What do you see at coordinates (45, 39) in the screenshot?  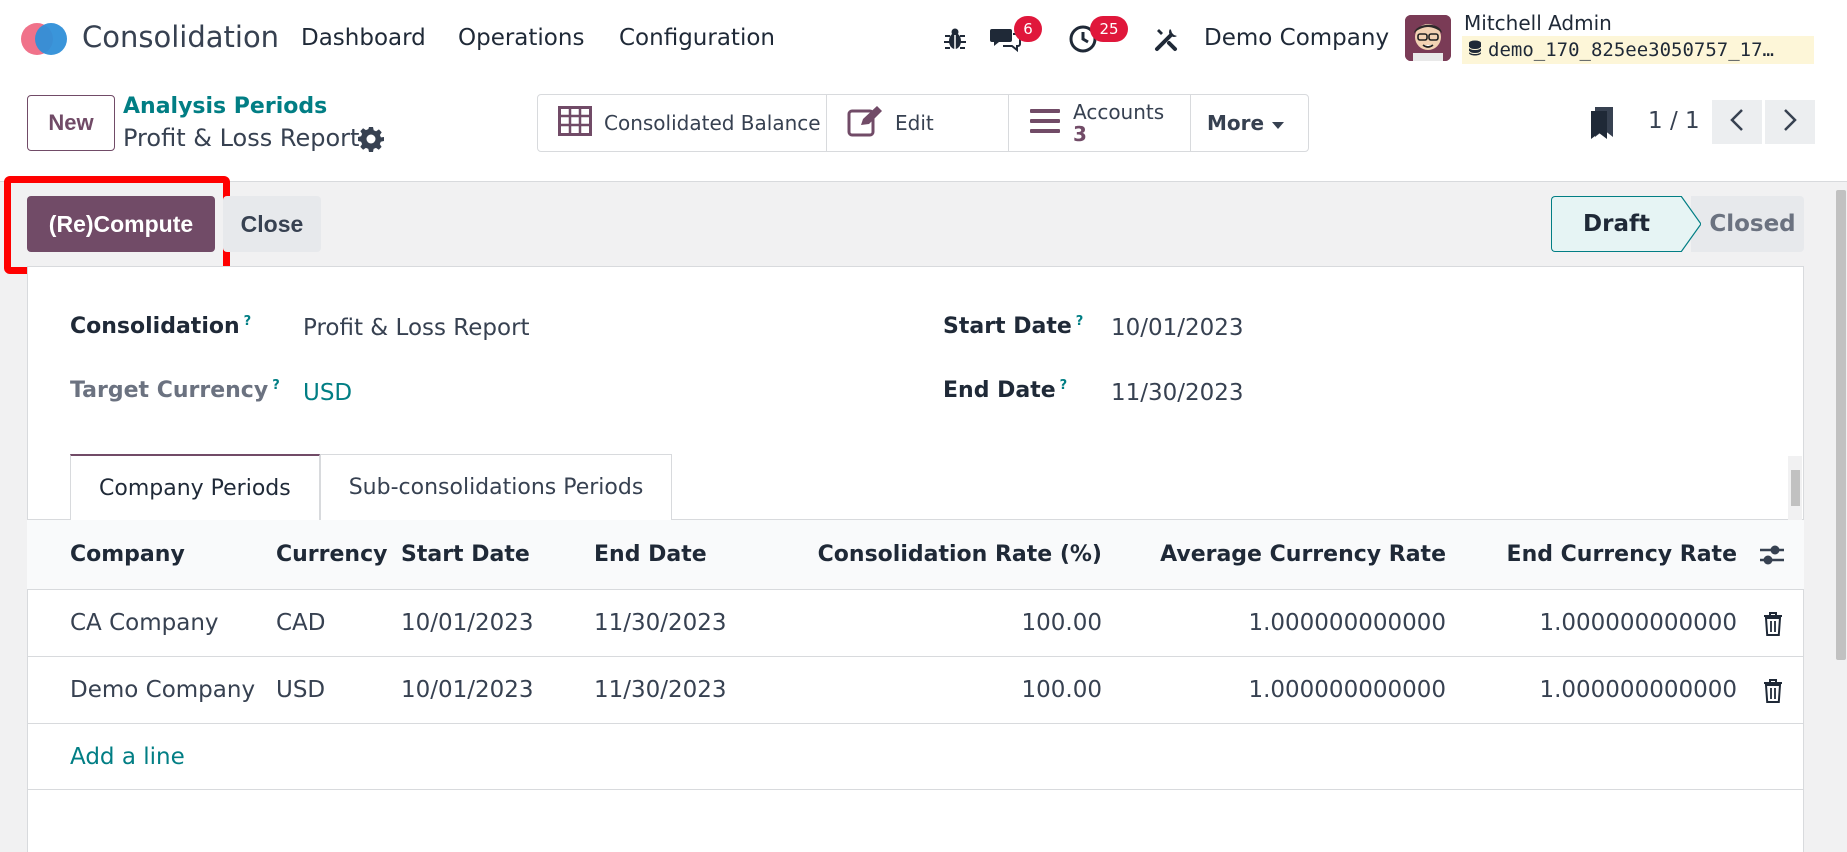 I see `app-logo-icon` at bounding box center [45, 39].